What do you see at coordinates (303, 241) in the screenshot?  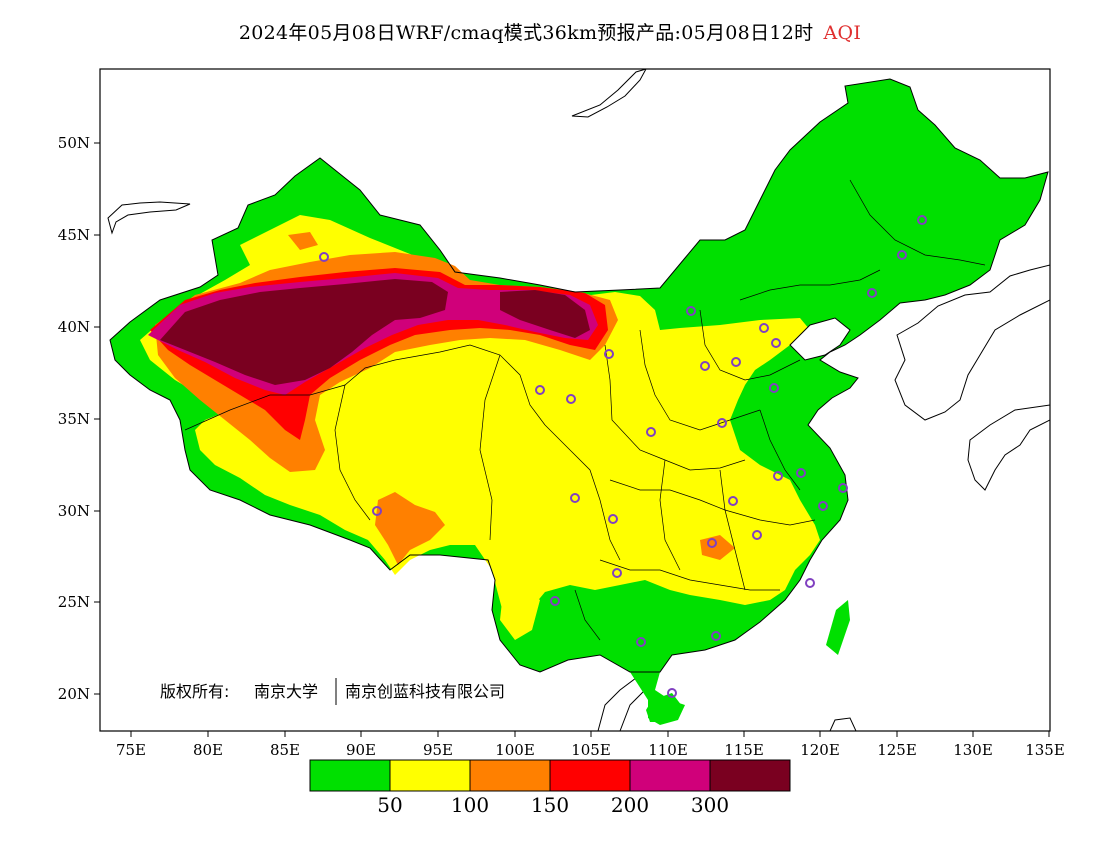 I see `orange-patch-north-xj` at bounding box center [303, 241].